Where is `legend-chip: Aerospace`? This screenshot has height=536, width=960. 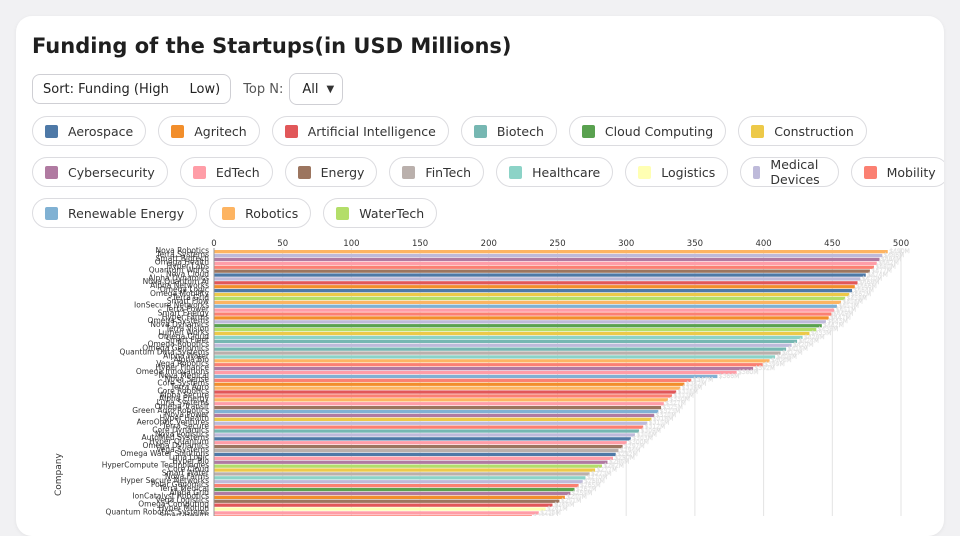 legend-chip: Aerospace is located at coordinates (89, 131).